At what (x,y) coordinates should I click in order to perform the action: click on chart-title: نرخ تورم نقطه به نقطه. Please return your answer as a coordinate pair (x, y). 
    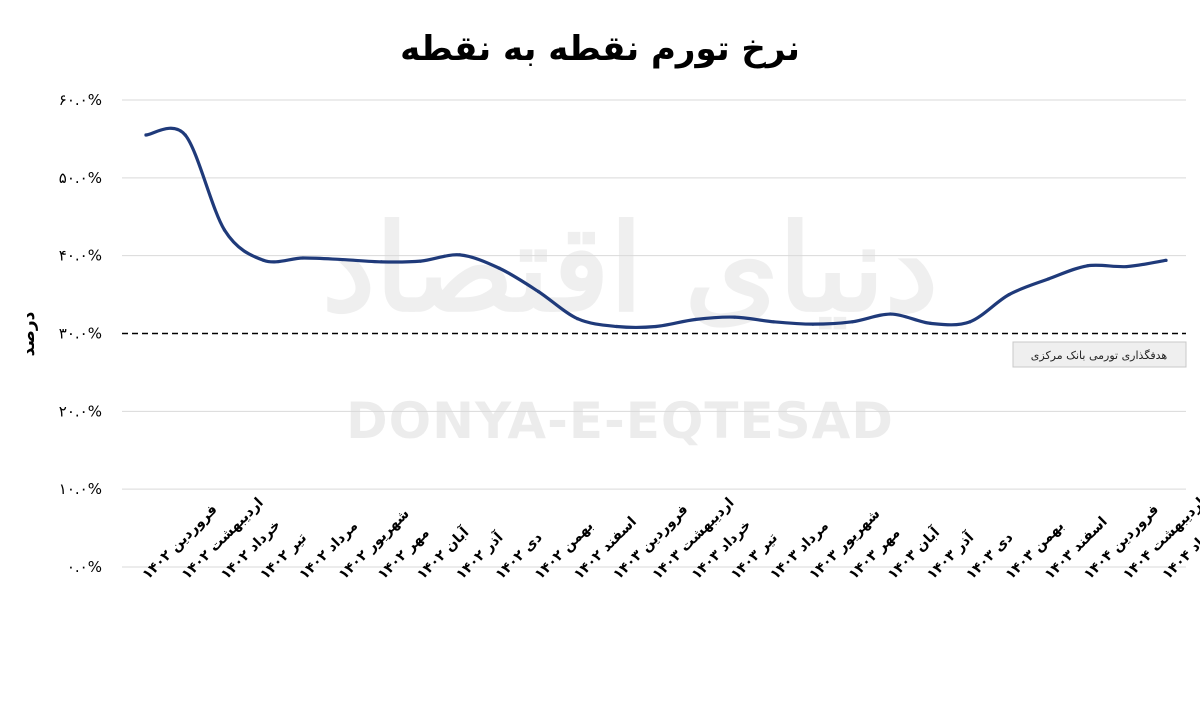
    Looking at the image, I should click on (600, 49).